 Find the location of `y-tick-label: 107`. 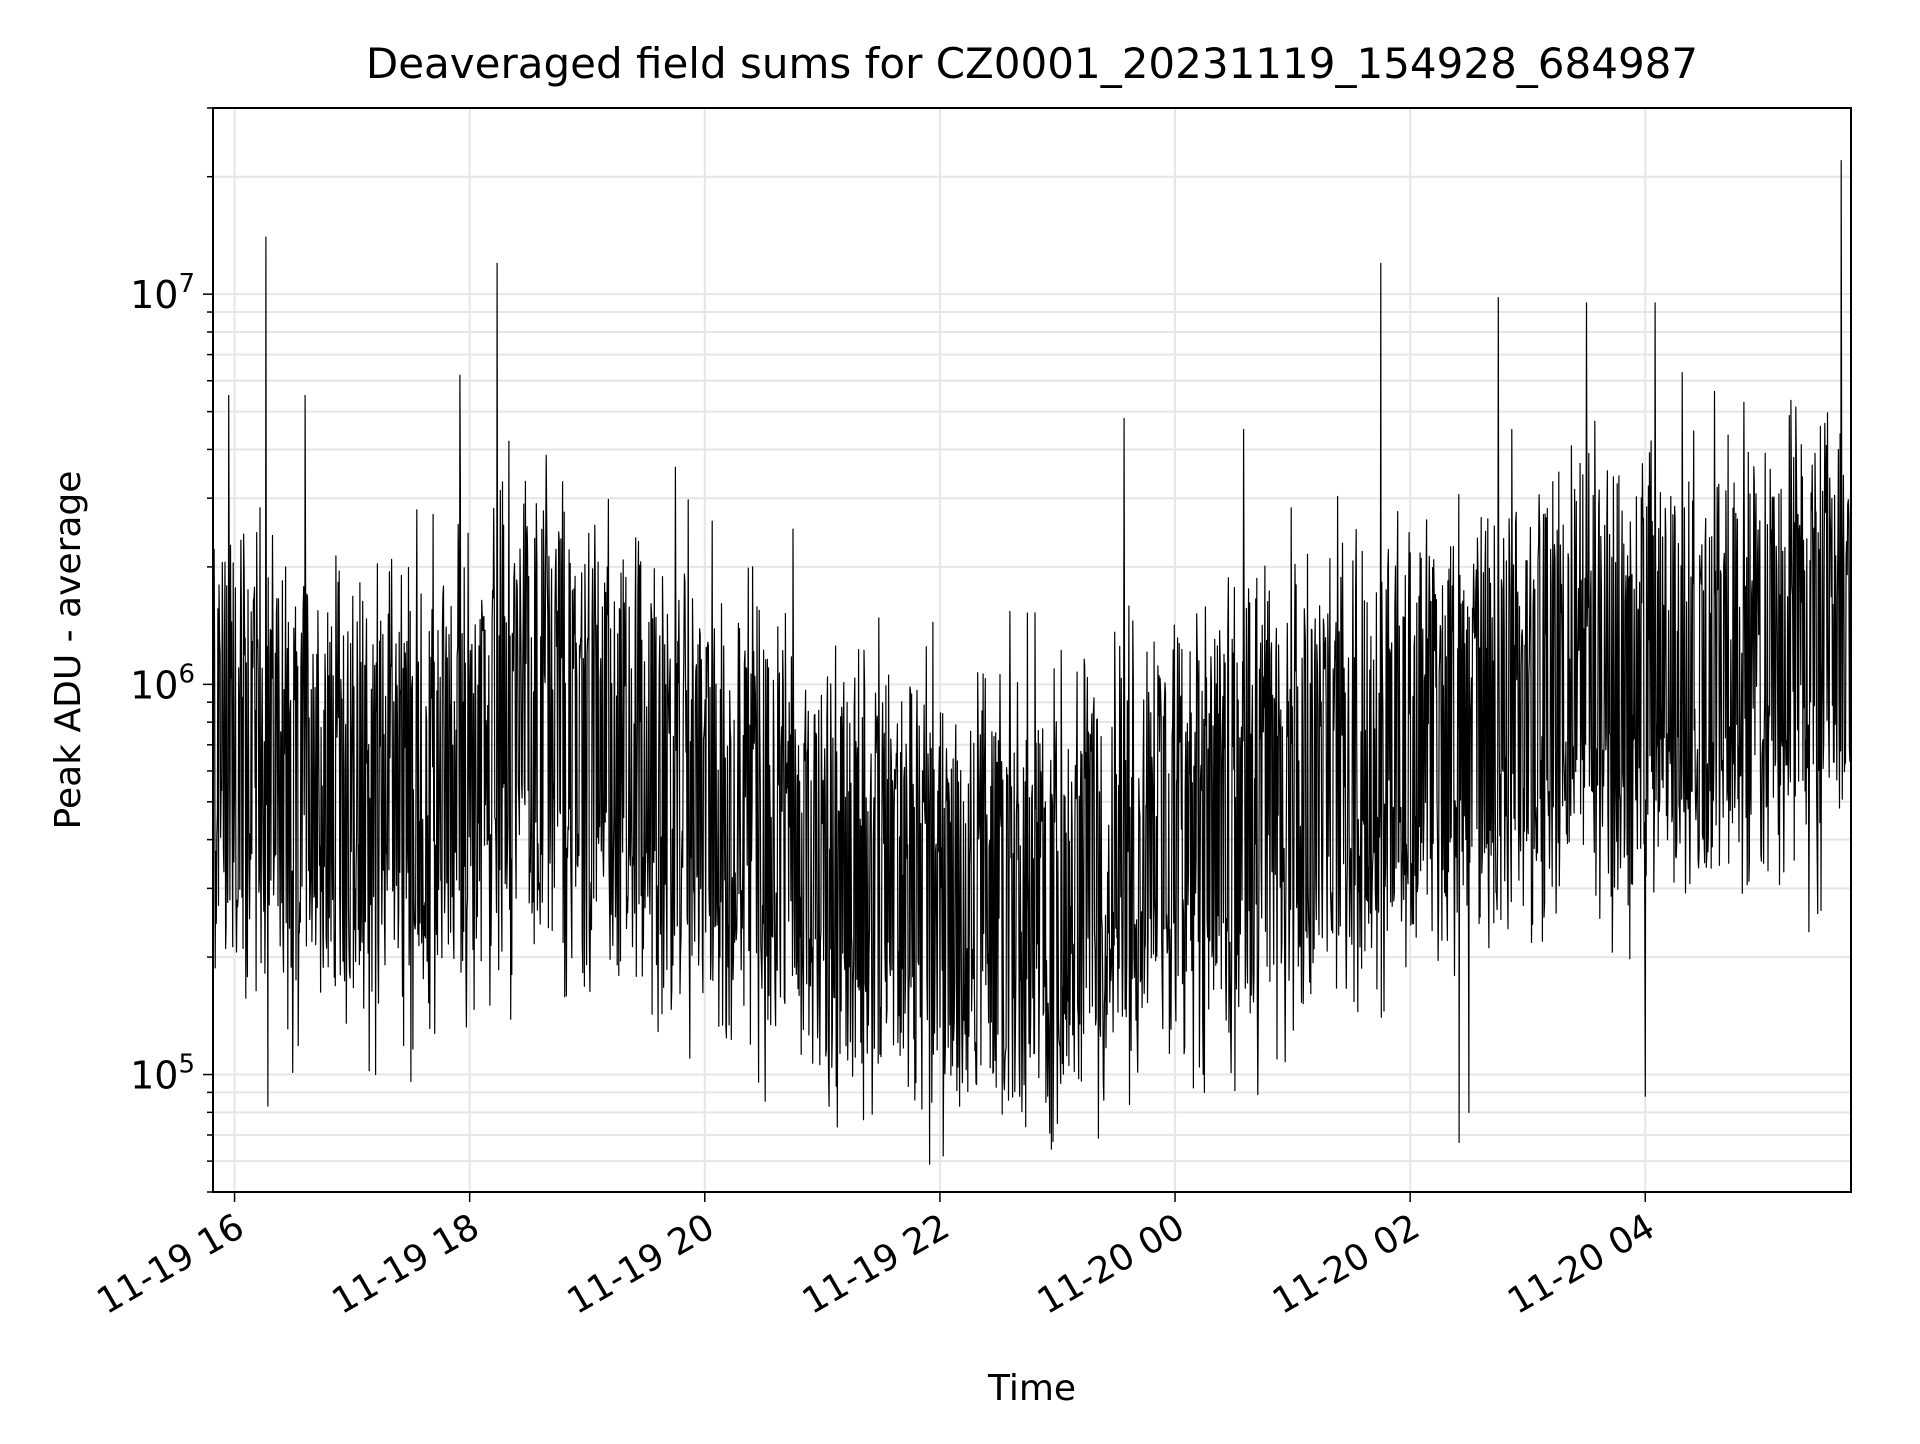

y-tick-label: 107 is located at coordinates (162, 293).